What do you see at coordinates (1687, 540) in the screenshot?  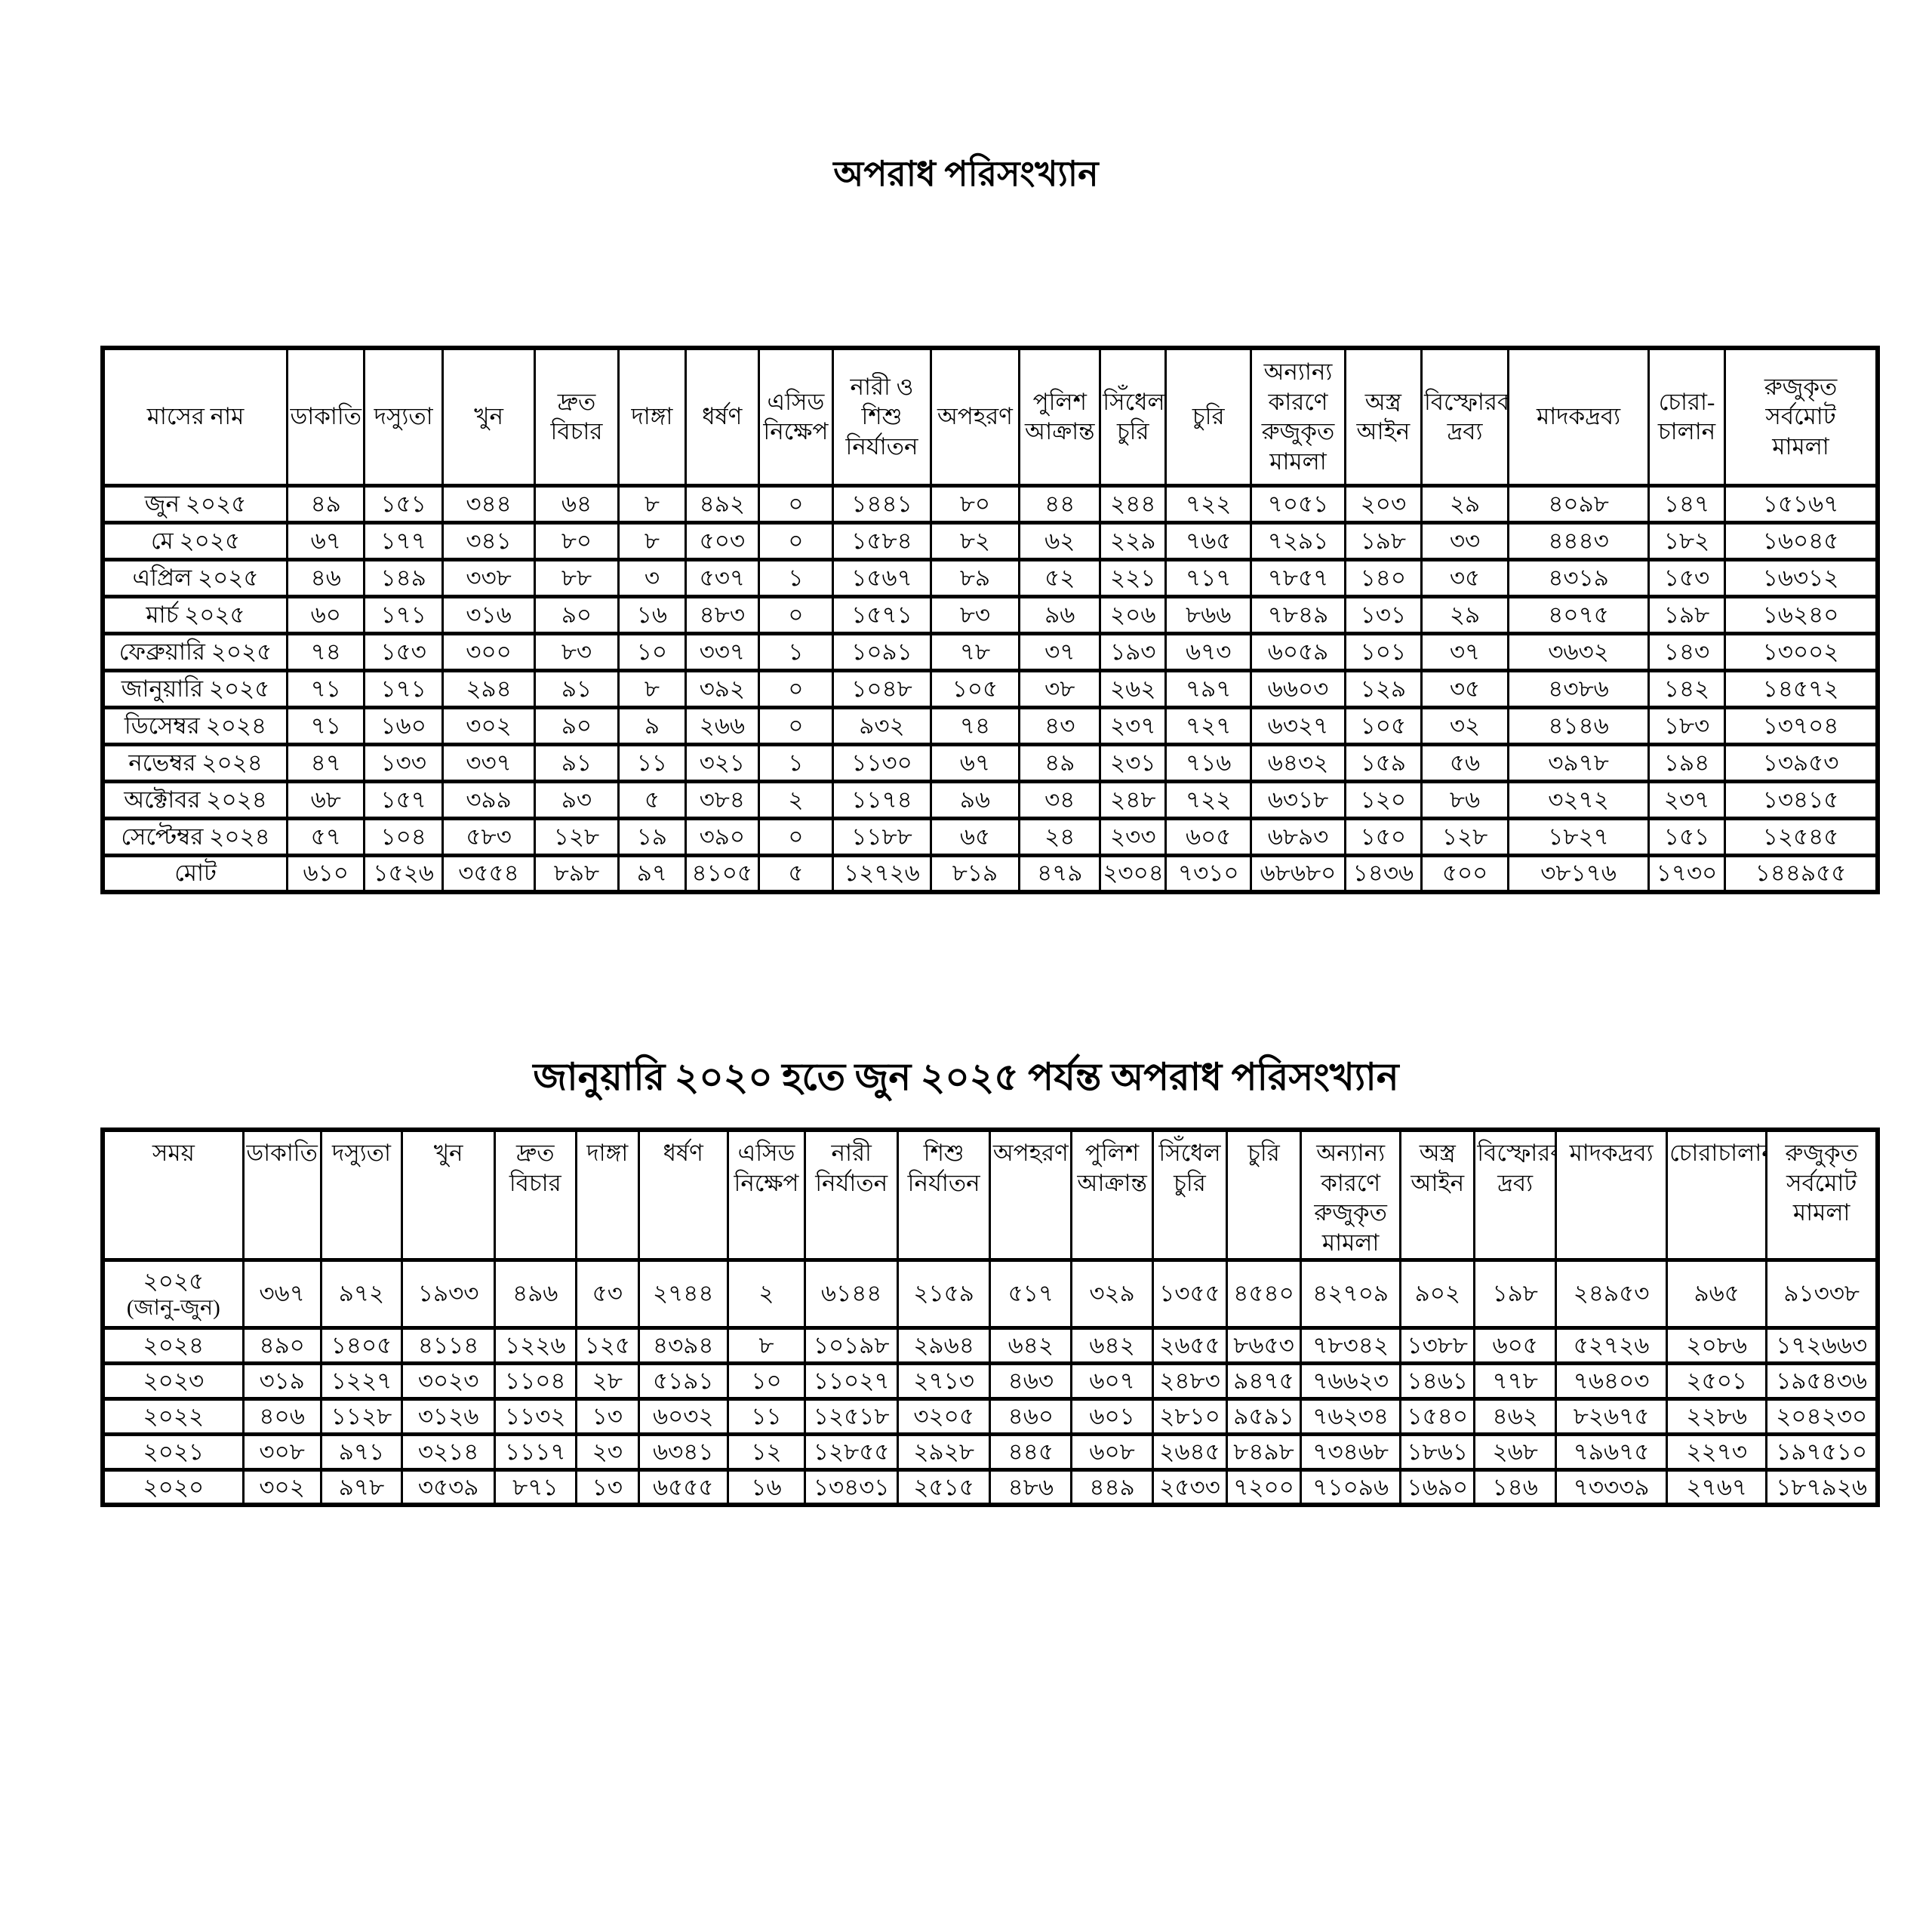 I see `data-cell: ১৮২` at bounding box center [1687, 540].